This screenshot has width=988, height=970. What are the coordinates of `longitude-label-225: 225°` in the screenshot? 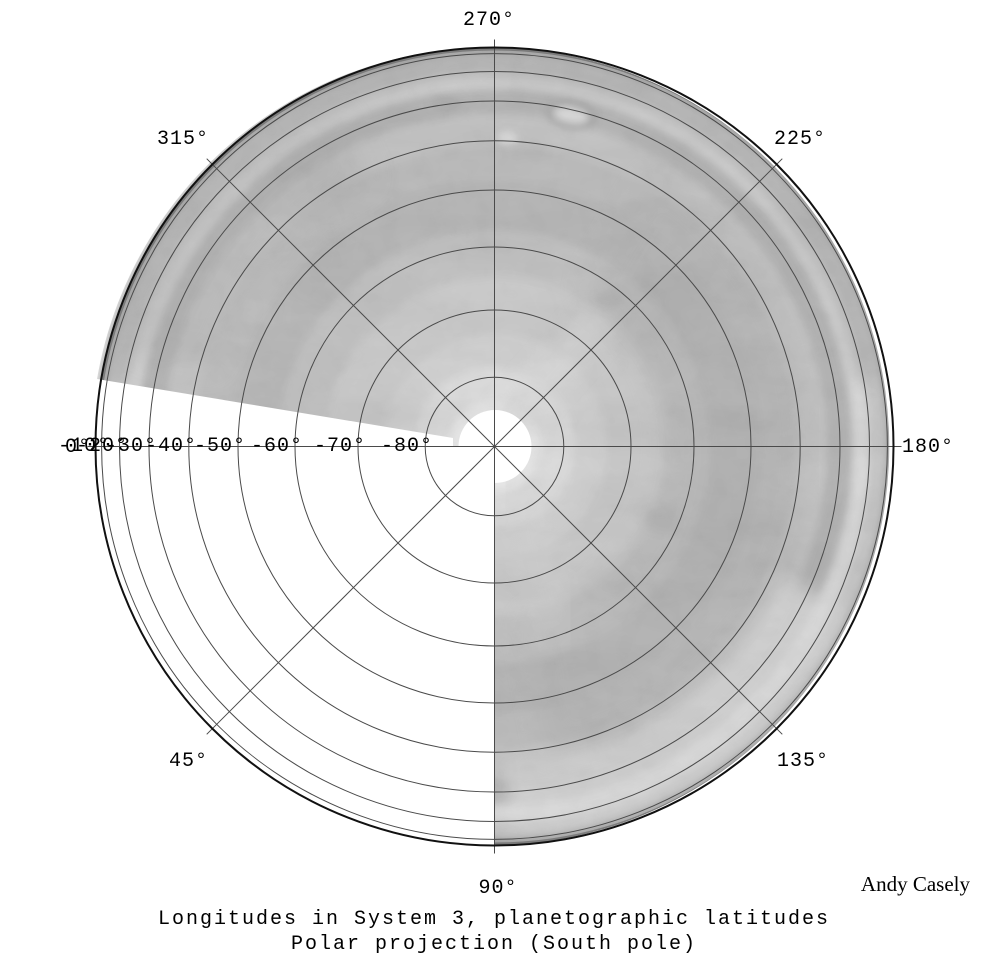 It's located at (800, 139).